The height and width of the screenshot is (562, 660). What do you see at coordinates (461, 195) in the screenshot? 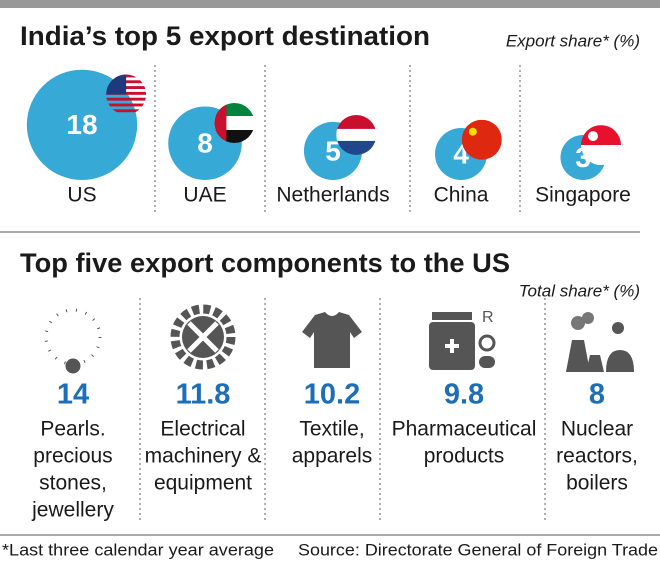
I see `category-label: China` at bounding box center [461, 195].